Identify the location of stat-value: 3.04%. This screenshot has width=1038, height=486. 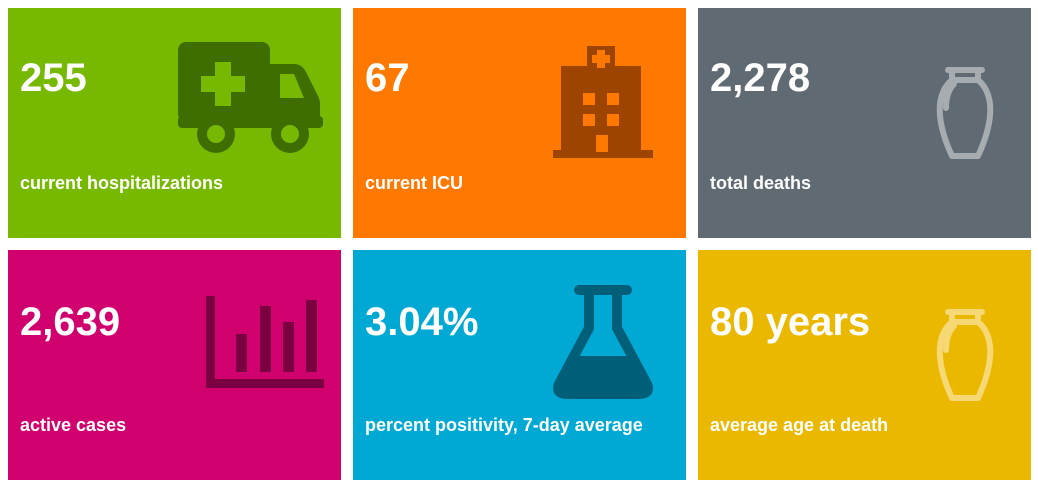
(422, 322).